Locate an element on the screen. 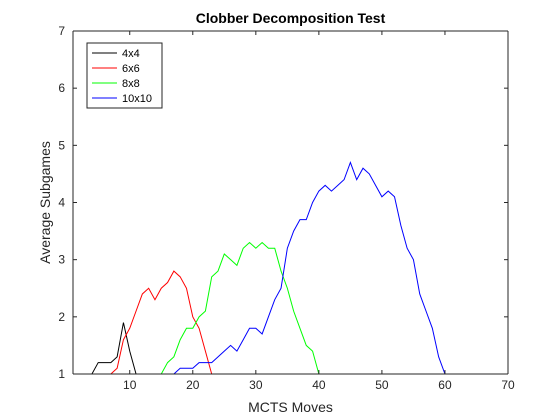  x-tick-label: 20 is located at coordinates (193, 385).